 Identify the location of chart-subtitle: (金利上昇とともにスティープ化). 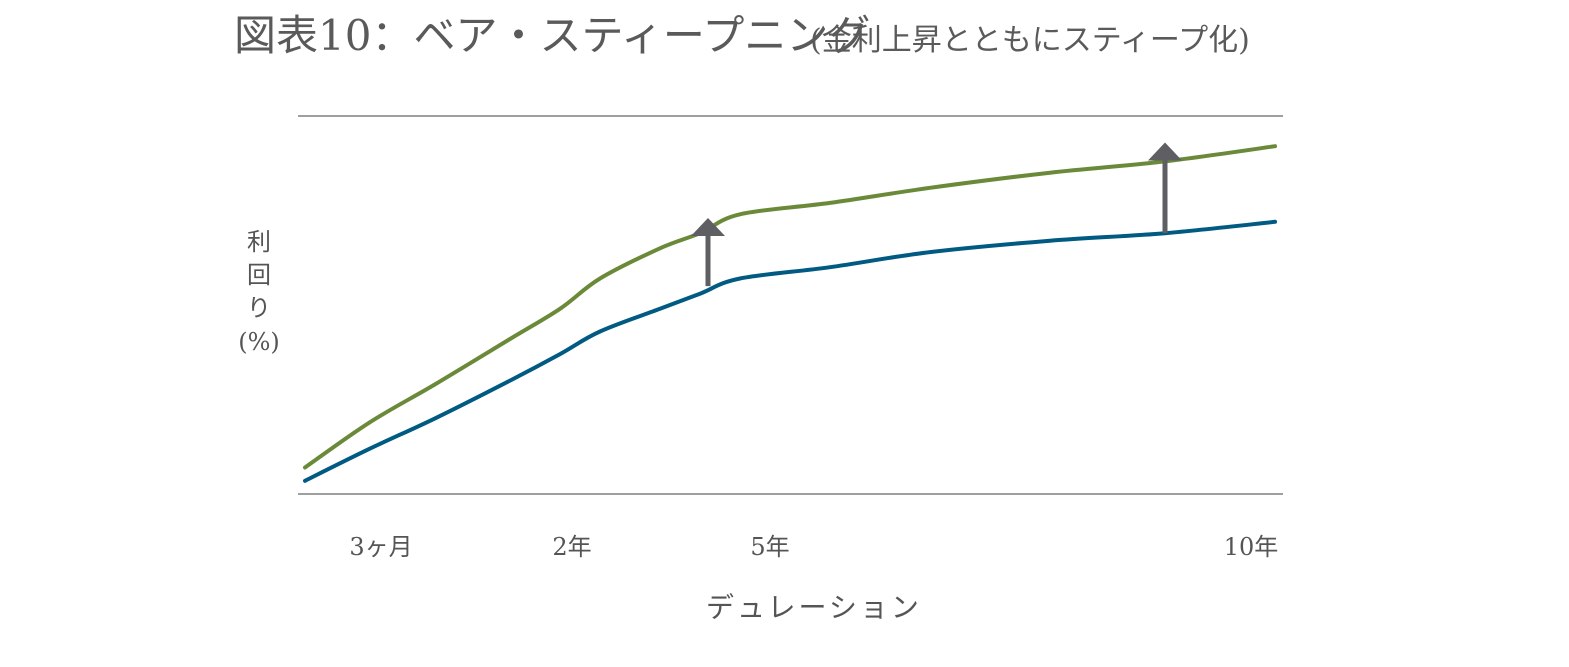
(1030, 40).